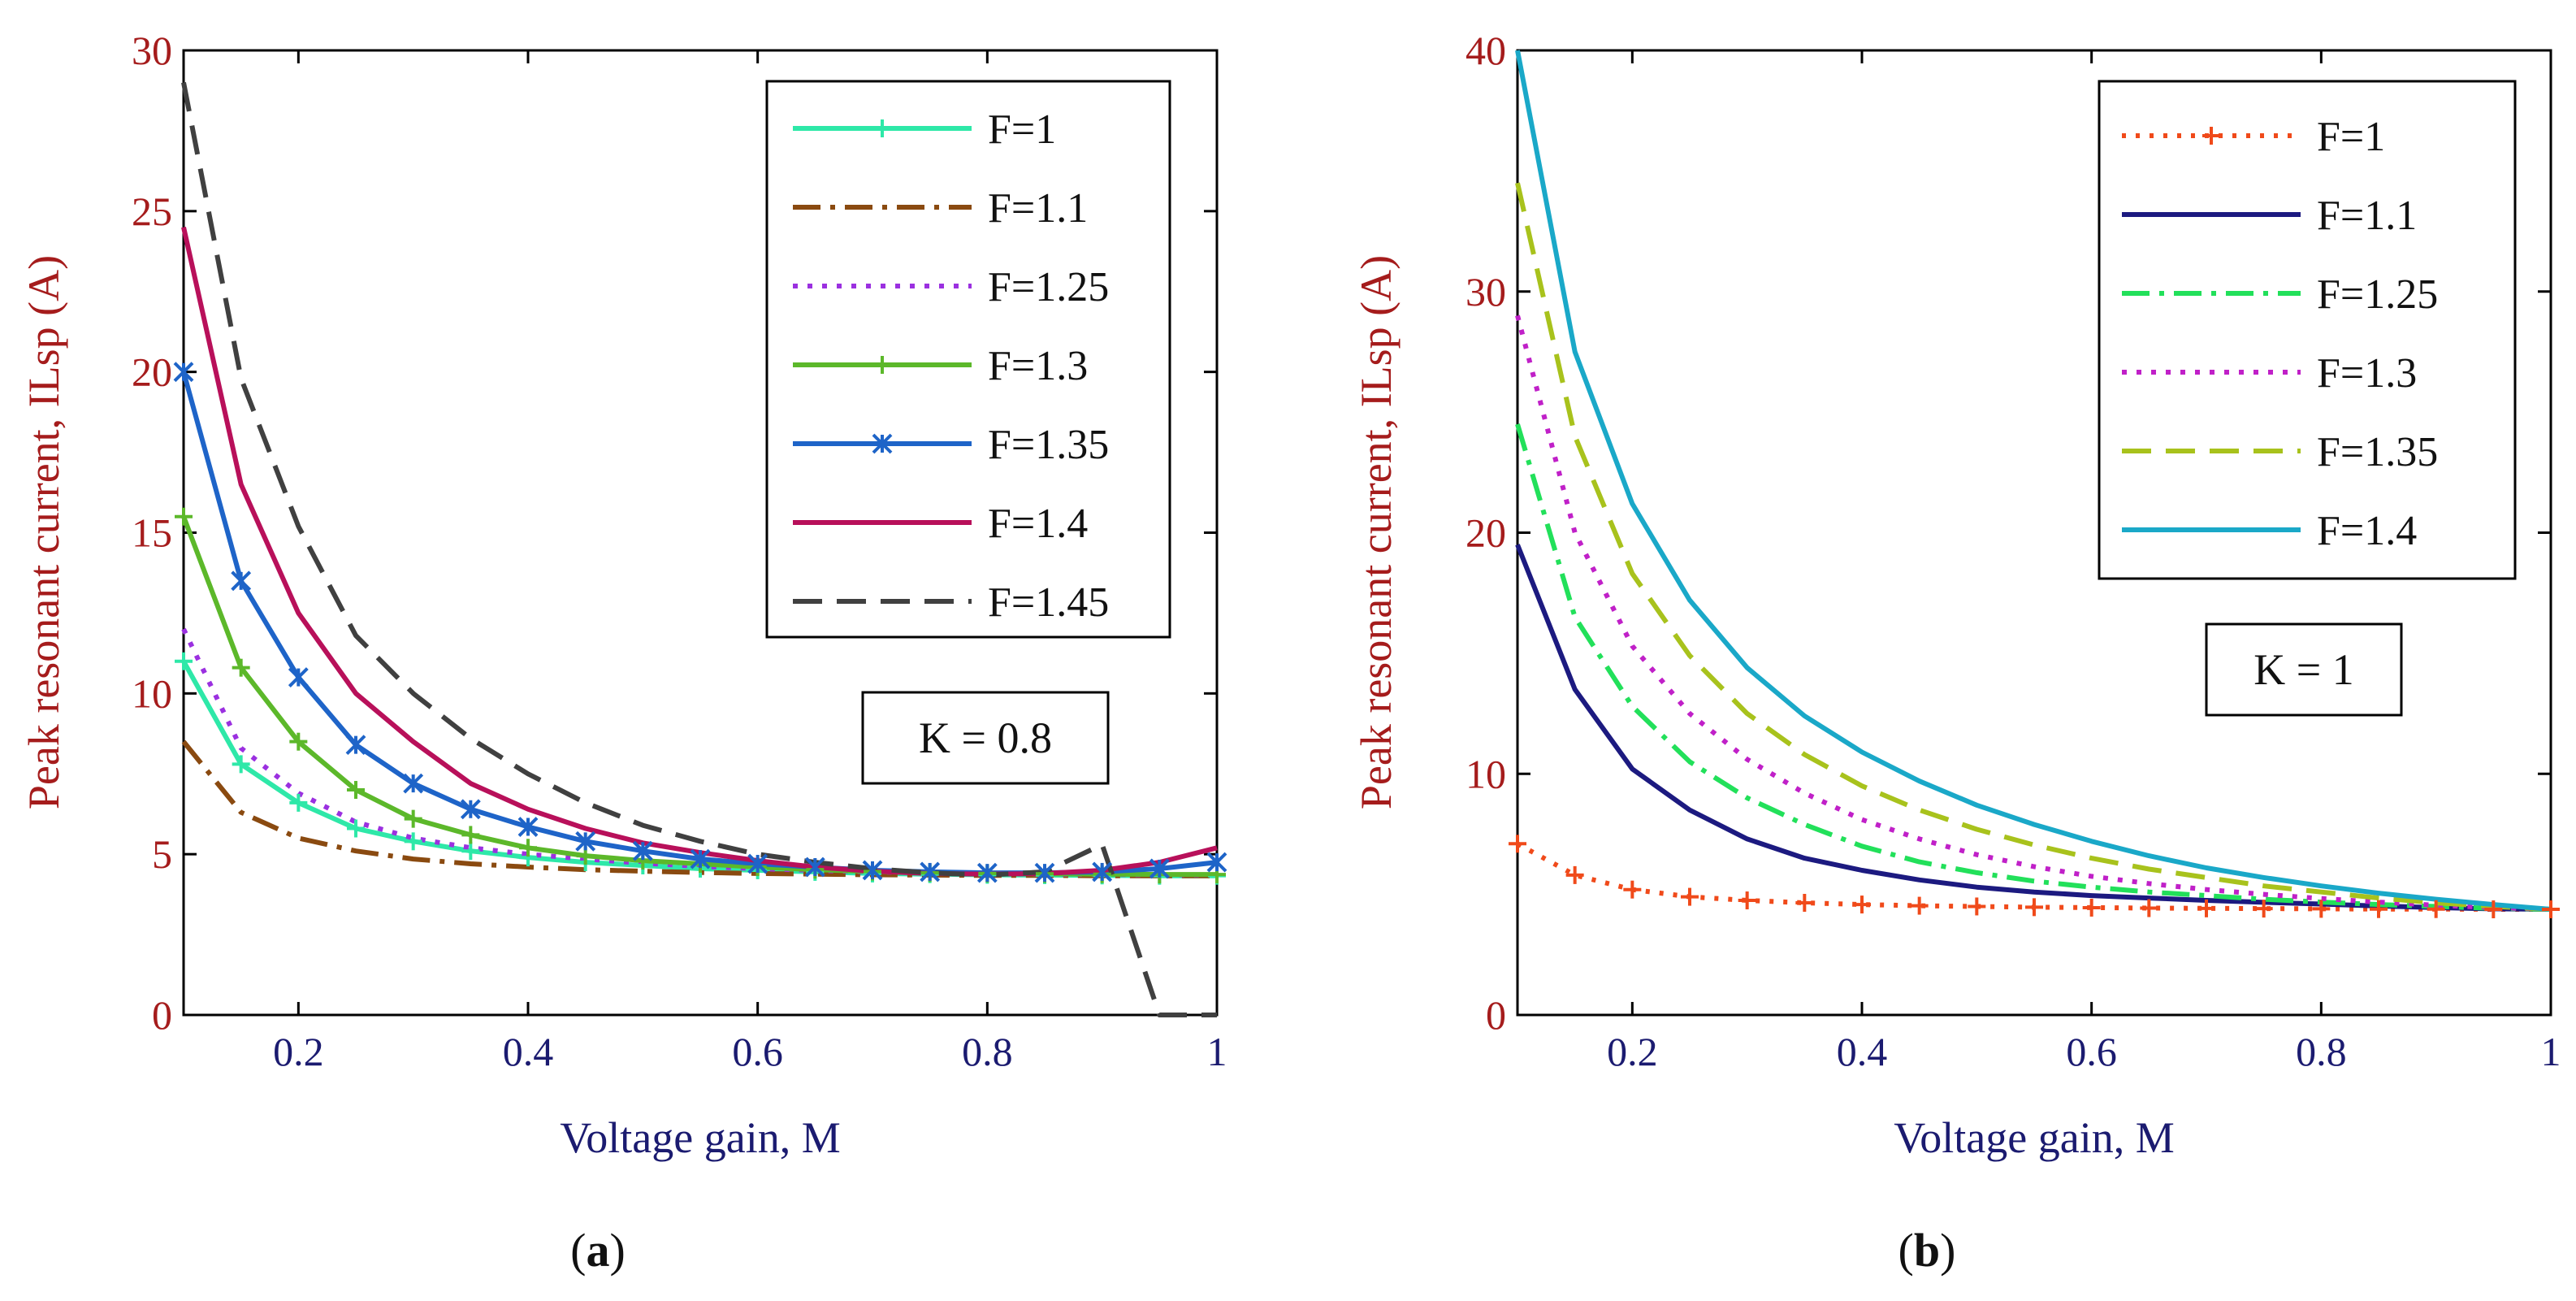  What do you see at coordinates (2551, 1052) in the screenshot?
I see `chart-b-xtick-label: 1` at bounding box center [2551, 1052].